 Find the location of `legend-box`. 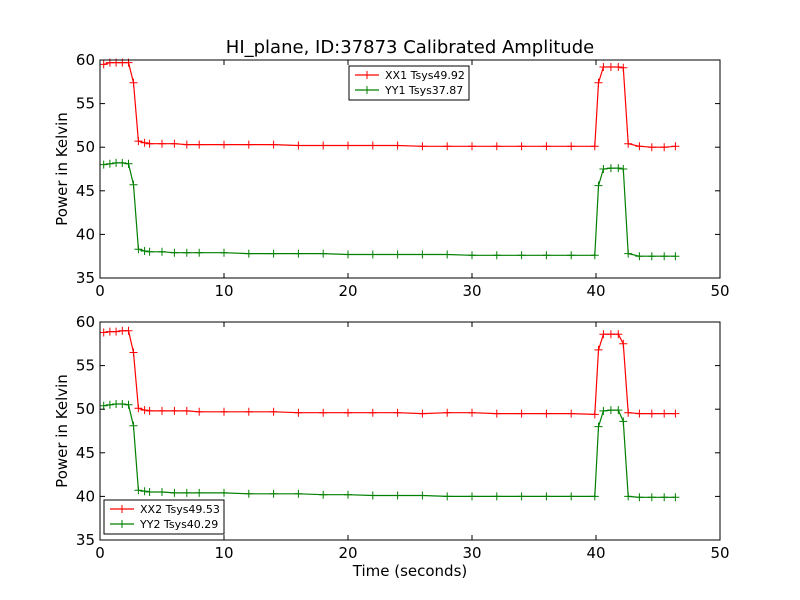

legend-box is located at coordinates (409, 83).